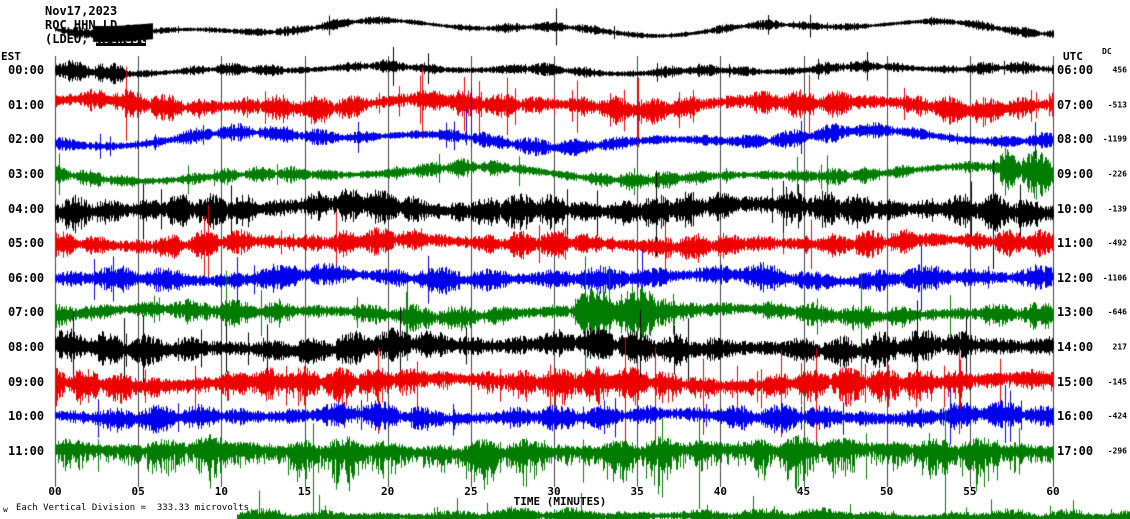  Describe the element at coordinates (1075, 277) in the screenshot. I see `utc-hour-label: 12:00` at that location.